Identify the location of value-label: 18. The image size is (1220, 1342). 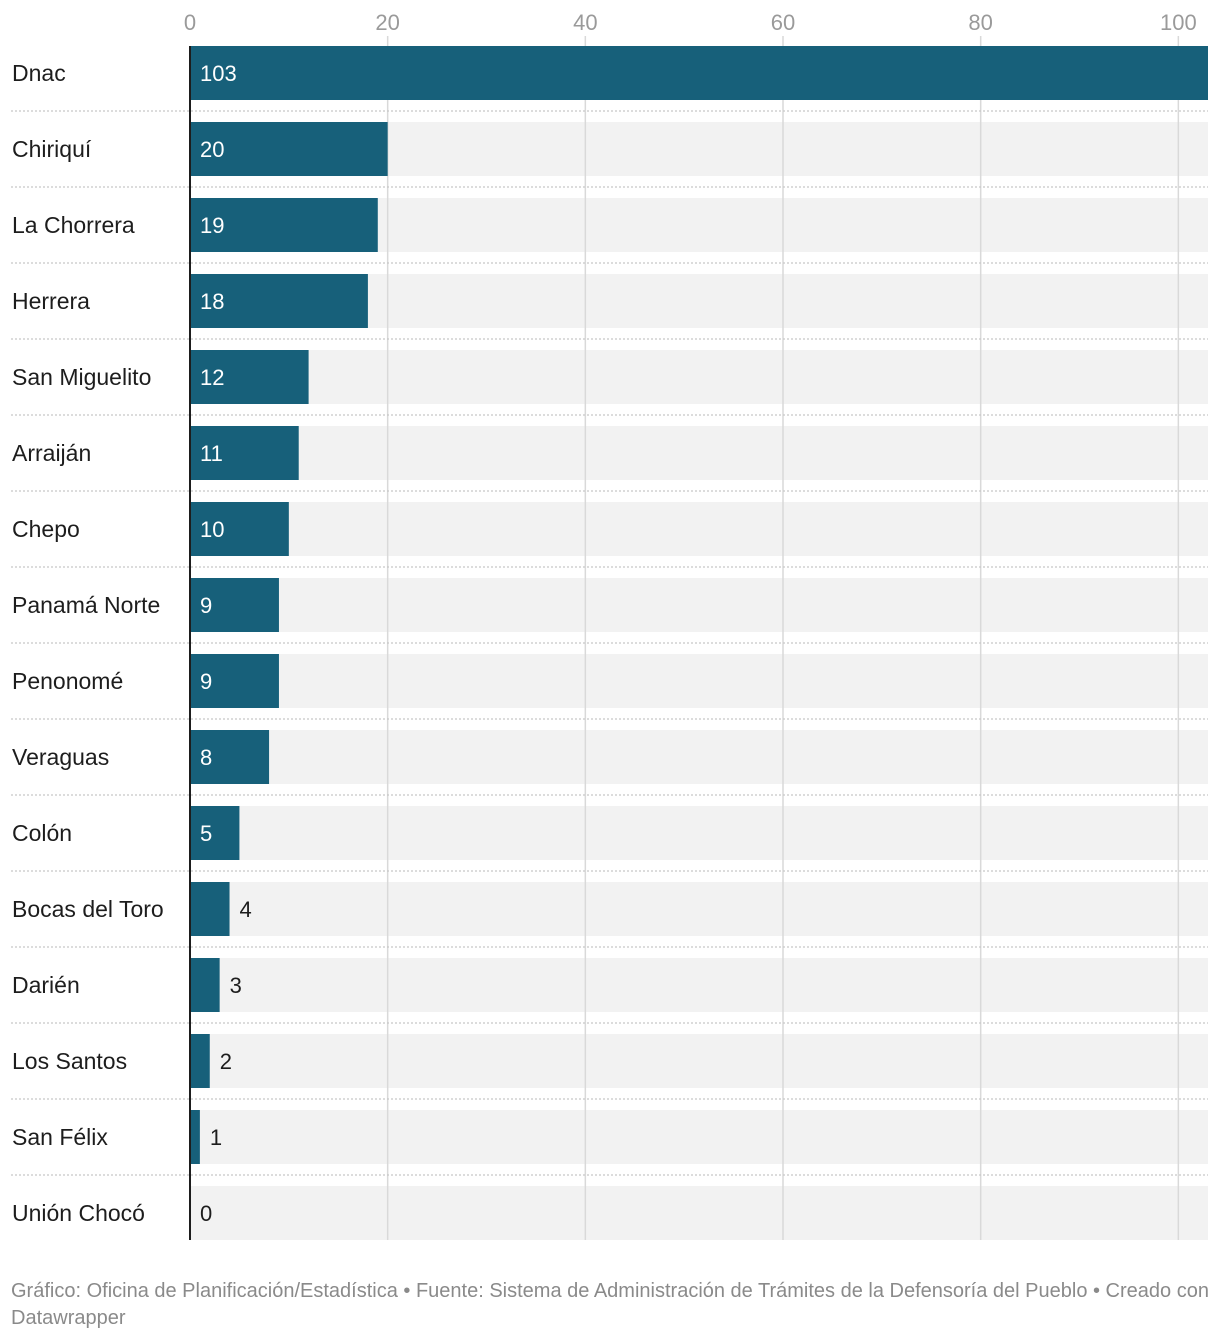
(212, 301).